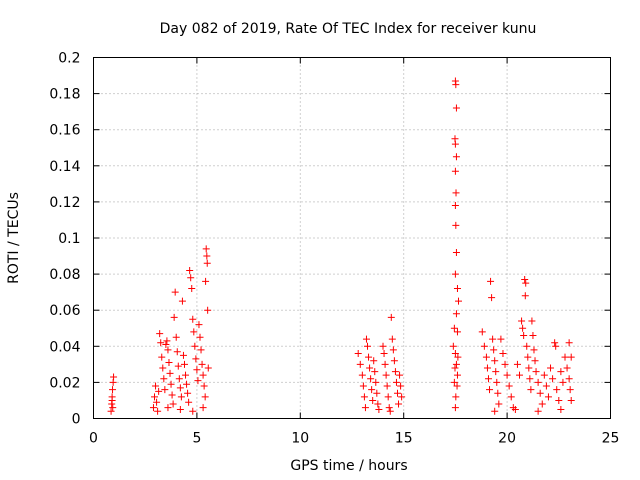  I want to click on x-tick-label: 20, so click(507, 439).